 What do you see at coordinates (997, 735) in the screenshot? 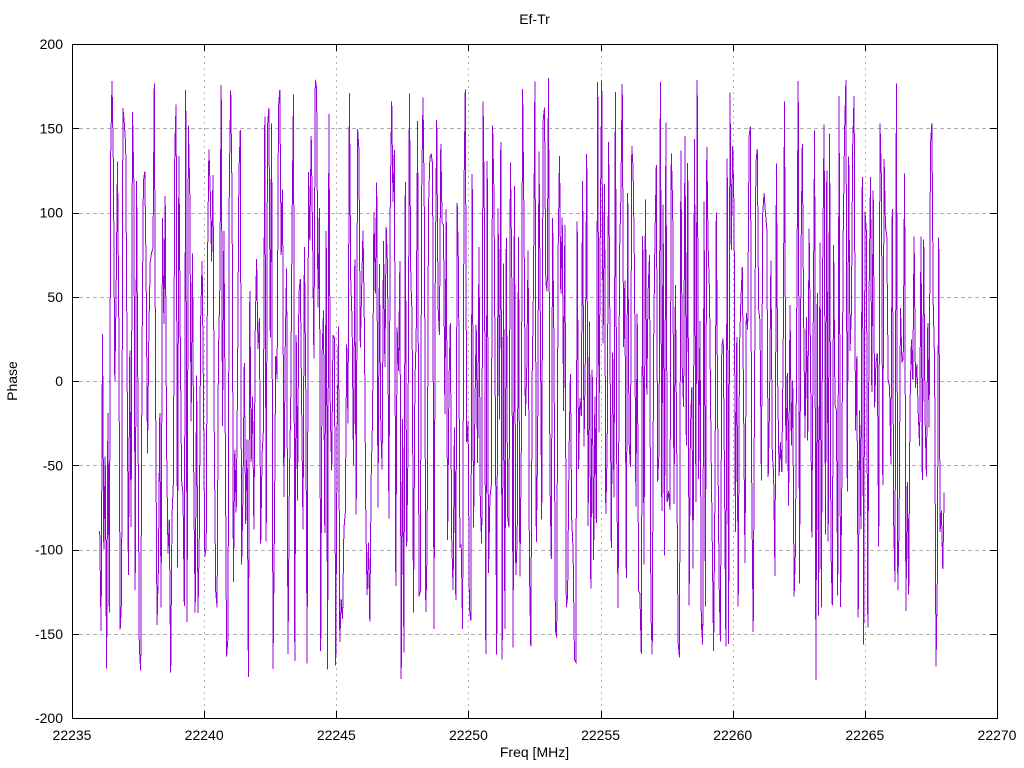
I see `svg-text: 22270` at bounding box center [997, 735].